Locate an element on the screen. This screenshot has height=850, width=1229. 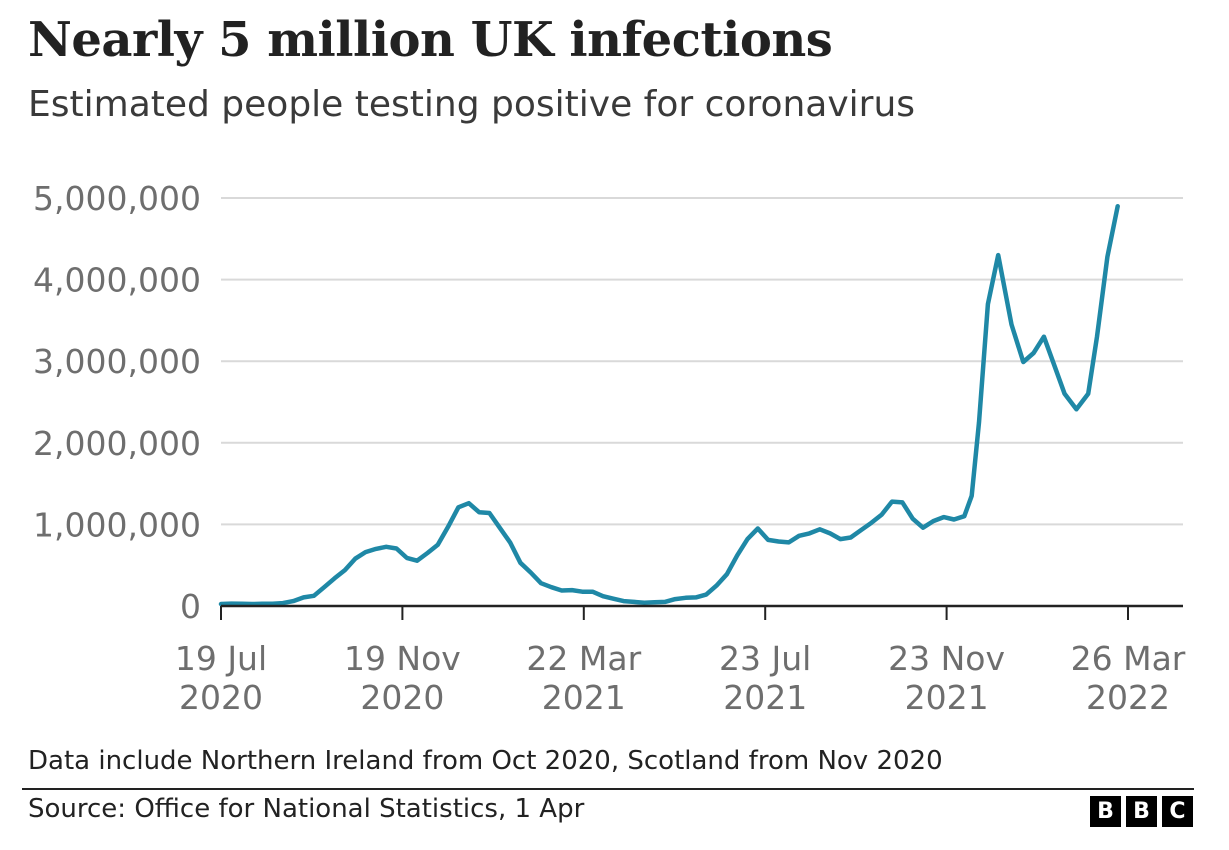
x-tick-label: 26 Mar is located at coordinates (1128, 658).